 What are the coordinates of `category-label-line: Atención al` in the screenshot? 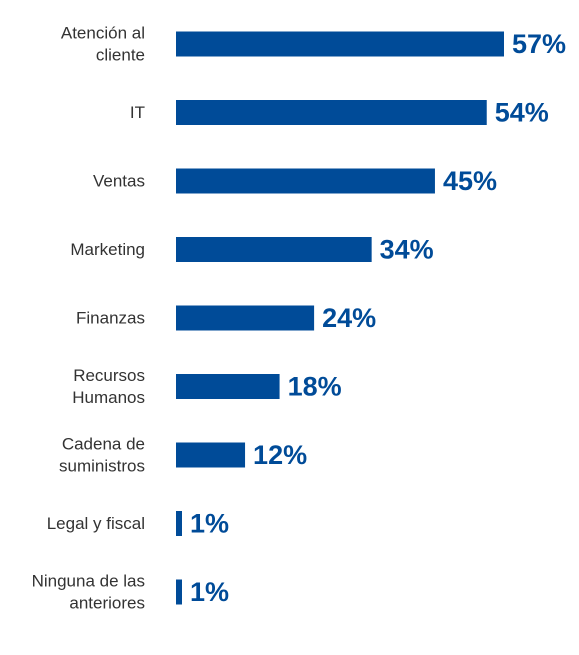 It's located at (103, 33).